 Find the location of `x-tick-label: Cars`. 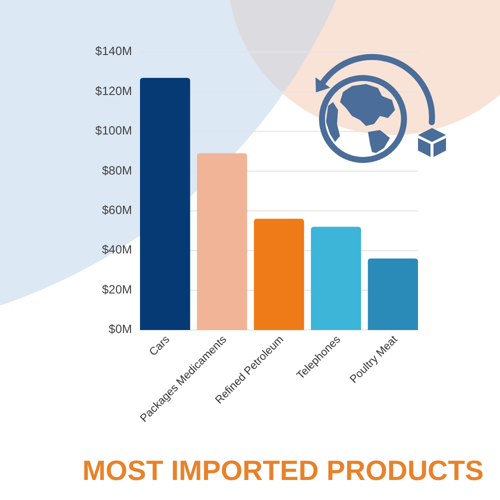

x-tick-label: Cars is located at coordinates (160, 346).